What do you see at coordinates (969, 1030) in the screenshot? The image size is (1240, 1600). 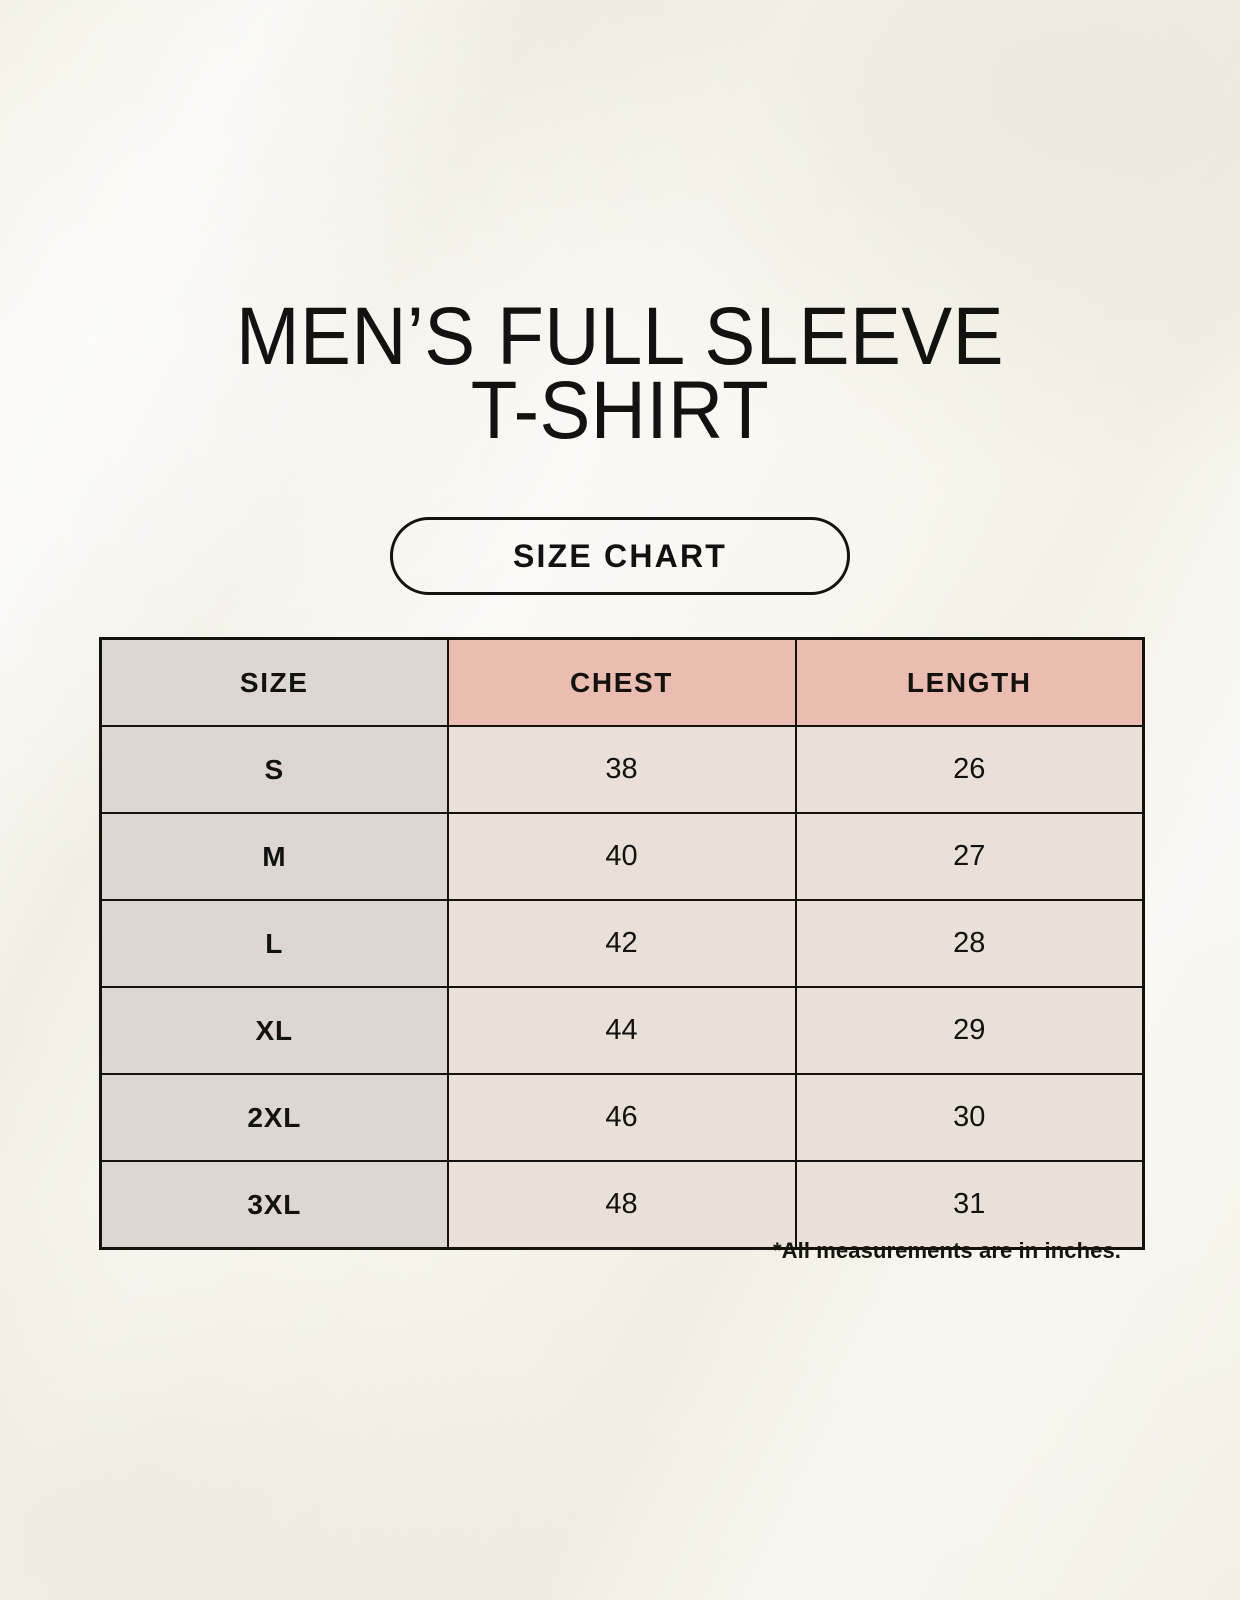 I see `cell-length: 29` at bounding box center [969, 1030].